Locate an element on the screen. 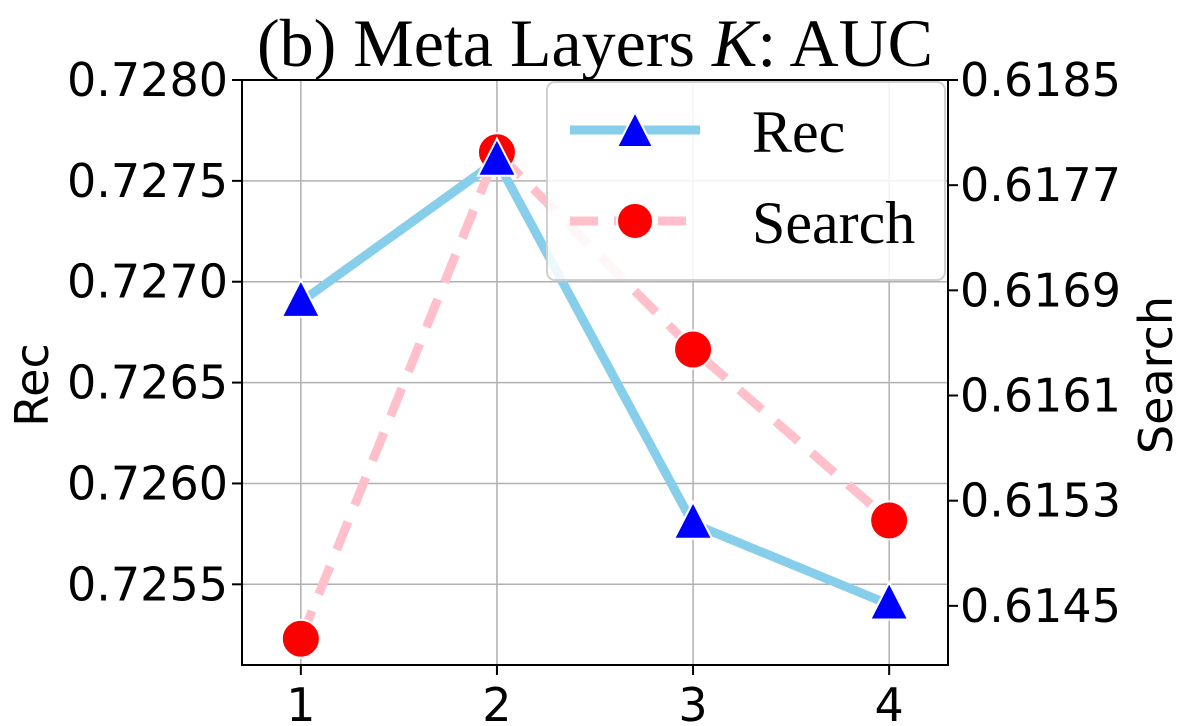  x-tick-label: 4 is located at coordinates (889, 702).